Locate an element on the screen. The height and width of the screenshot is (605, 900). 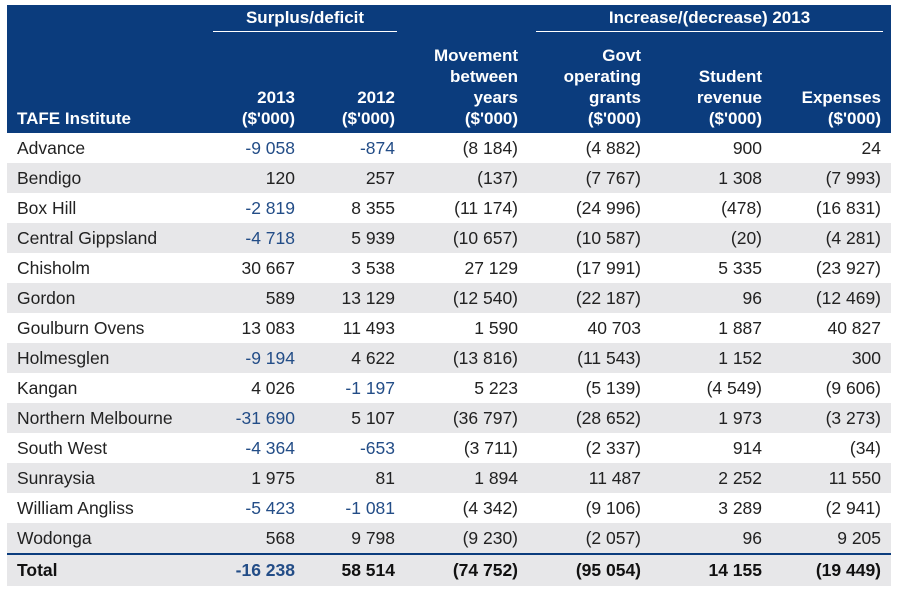
expenses-cell: 9 205 is located at coordinates (832, 538).